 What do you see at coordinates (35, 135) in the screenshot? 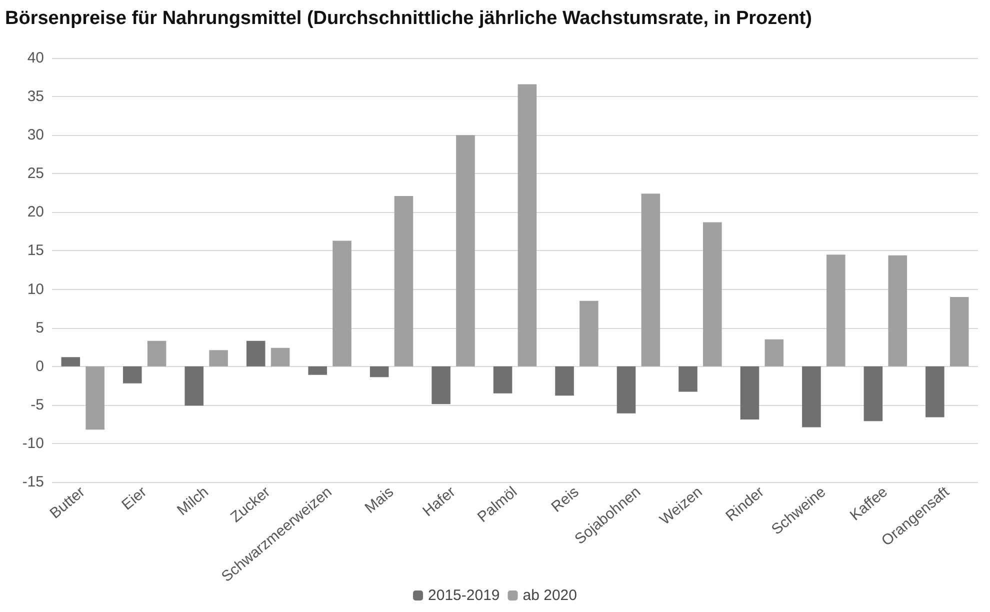
I see `y-tick-label: 30` at bounding box center [35, 135].